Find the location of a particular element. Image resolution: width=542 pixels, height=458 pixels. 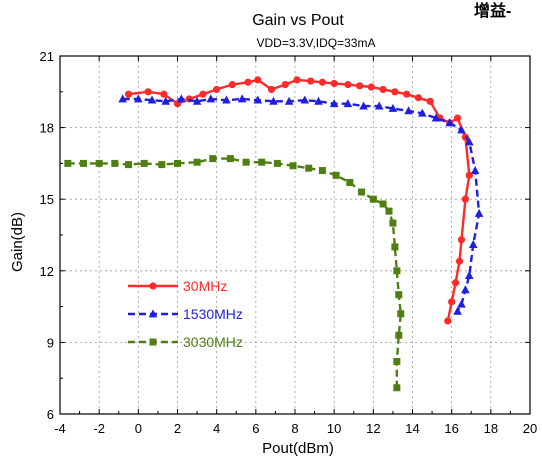

x-tick-label: 12 is located at coordinates (373, 428).